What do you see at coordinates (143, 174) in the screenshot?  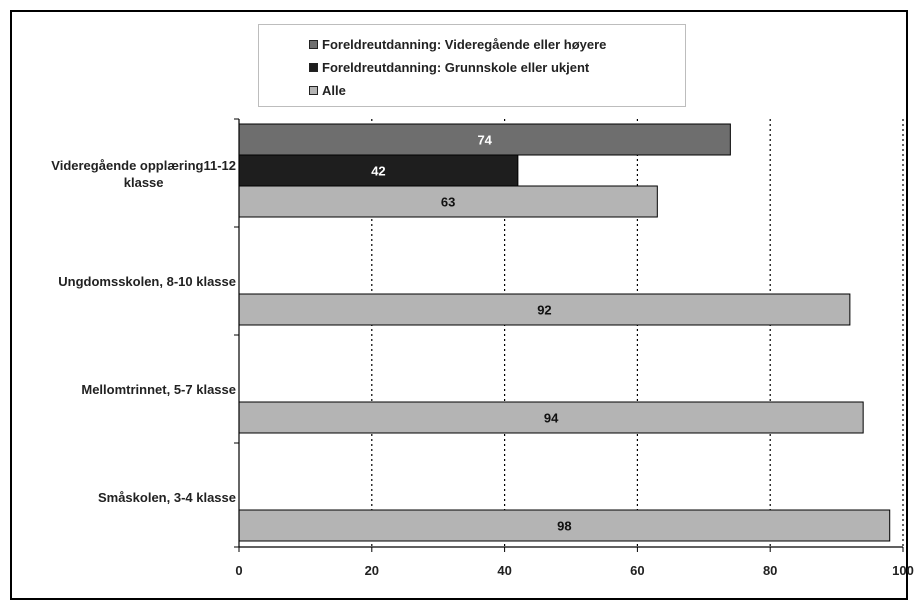 I see `category-label: Videregående opplæring11-12 klasse` at bounding box center [143, 174].